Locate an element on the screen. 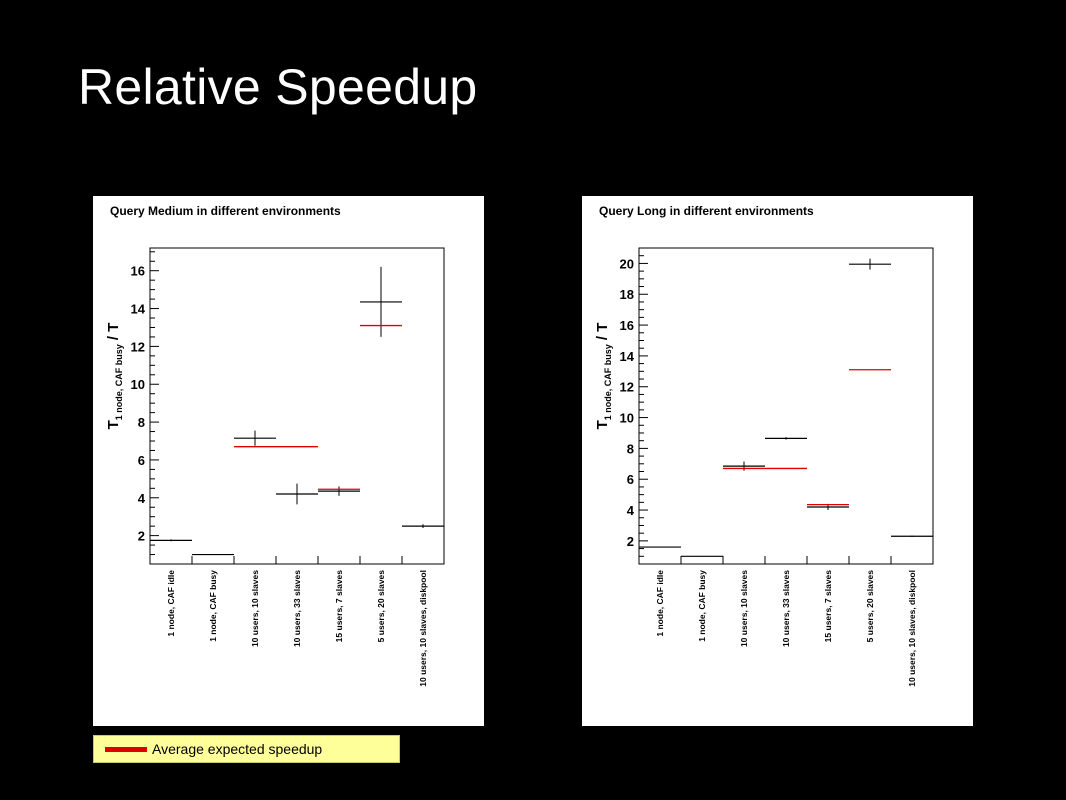 The image size is (1066, 800). legend: Average expected speedup is located at coordinates (246, 749).